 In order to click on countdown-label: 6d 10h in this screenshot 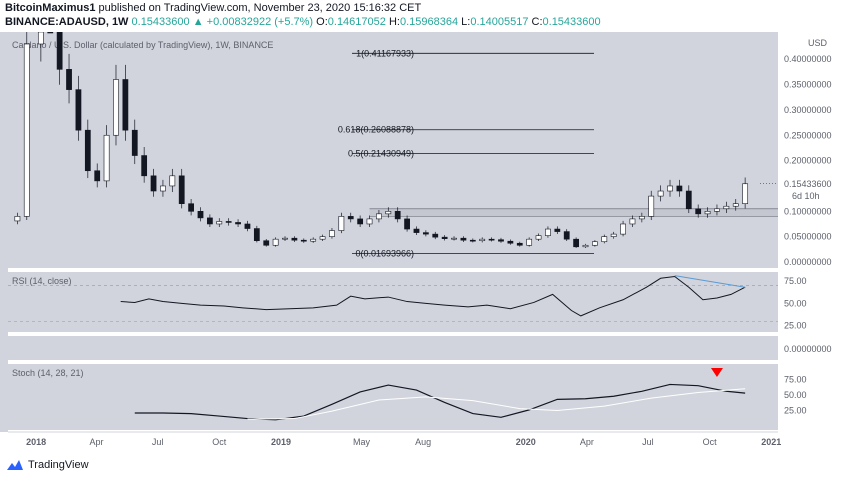, I will do `click(806, 196)`.